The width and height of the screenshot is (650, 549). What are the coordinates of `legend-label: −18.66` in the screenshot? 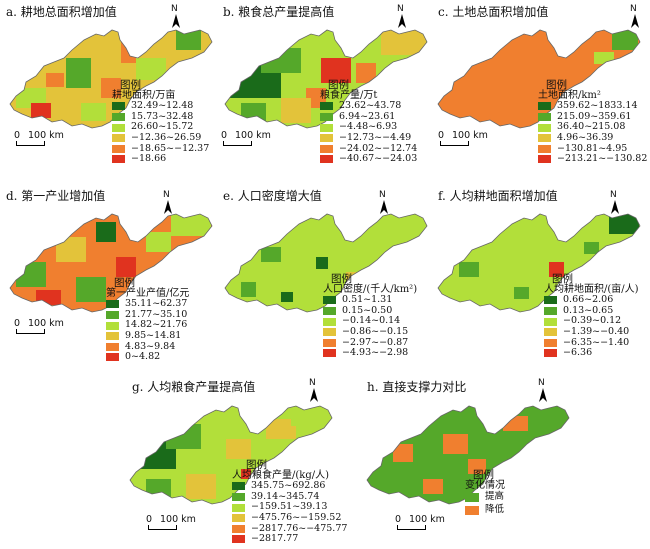 It's located at (149, 159).